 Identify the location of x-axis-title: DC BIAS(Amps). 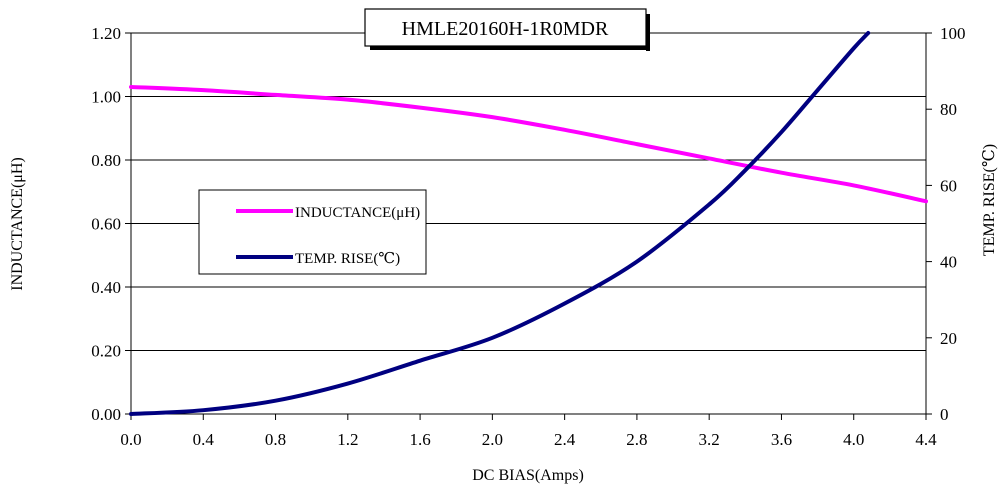
(528, 475).